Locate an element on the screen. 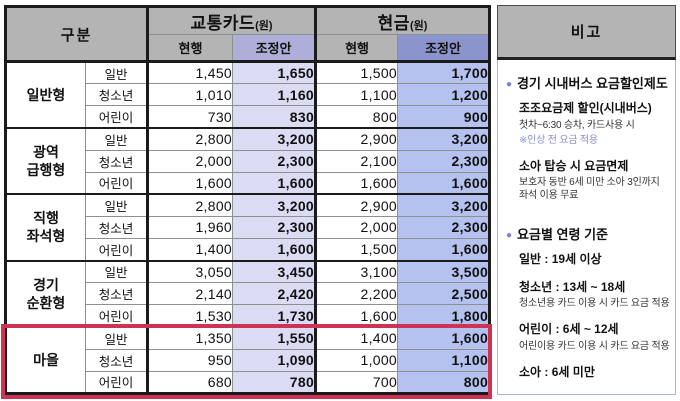 The height and width of the screenshot is (401, 680). card-adjusted-fare: 1,650 is located at coordinates (275, 72).